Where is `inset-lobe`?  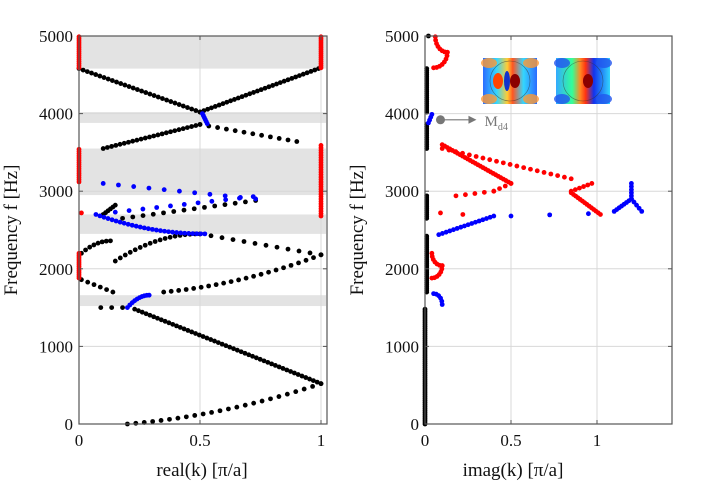 inset-lobe is located at coordinates (531, 99).